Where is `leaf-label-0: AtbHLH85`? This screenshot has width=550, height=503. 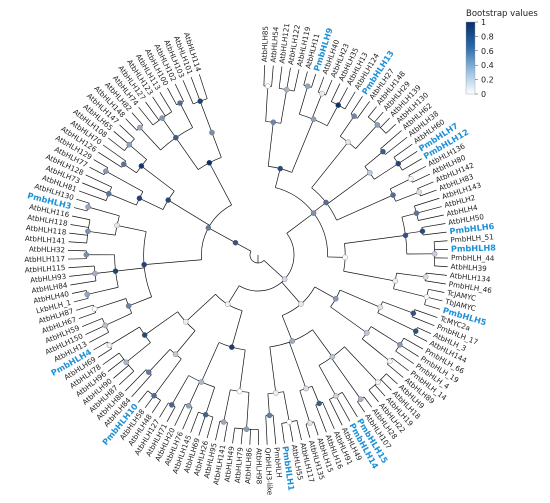 leaf-label-0: AtbHLH85 is located at coordinates (265, 44).